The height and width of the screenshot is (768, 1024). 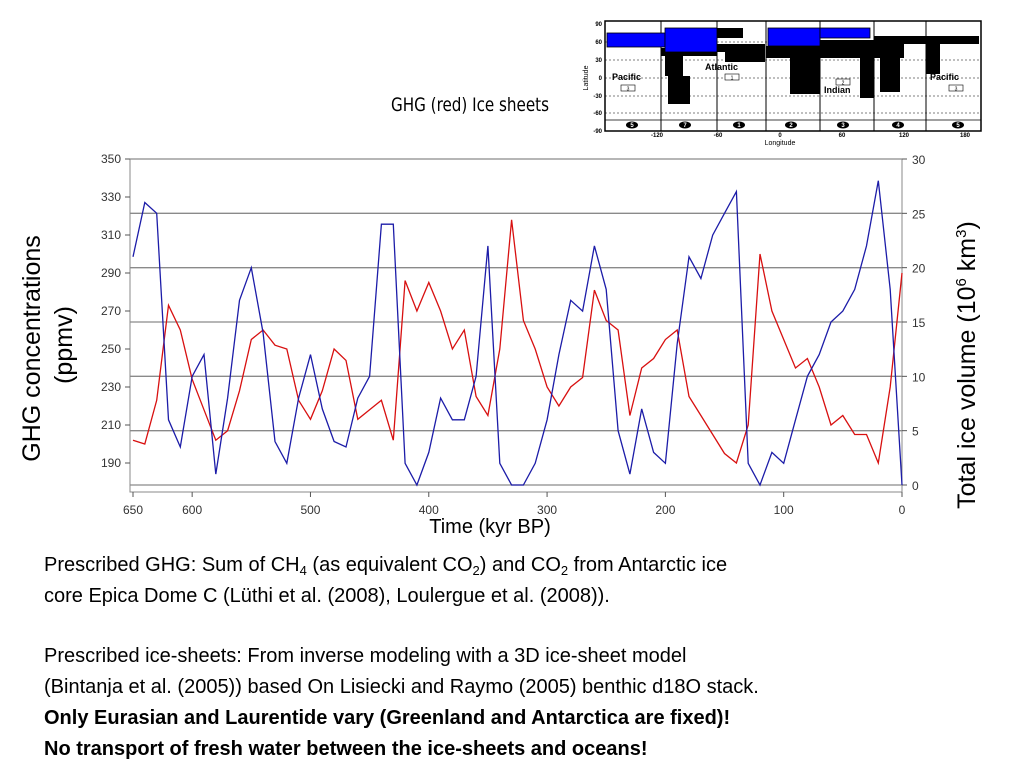 What do you see at coordinates (48, 344) in the screenshot?
I see `y-axis-title: GHG concentrations (ppmv)` at bounding box center [48, 344].